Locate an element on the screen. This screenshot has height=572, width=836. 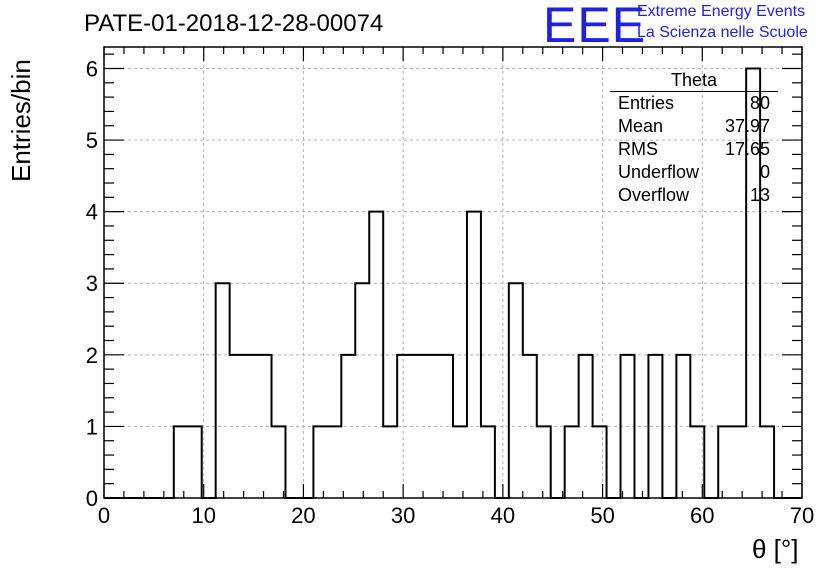
y-tick-label: 6 is located at coordinates (92, 68).